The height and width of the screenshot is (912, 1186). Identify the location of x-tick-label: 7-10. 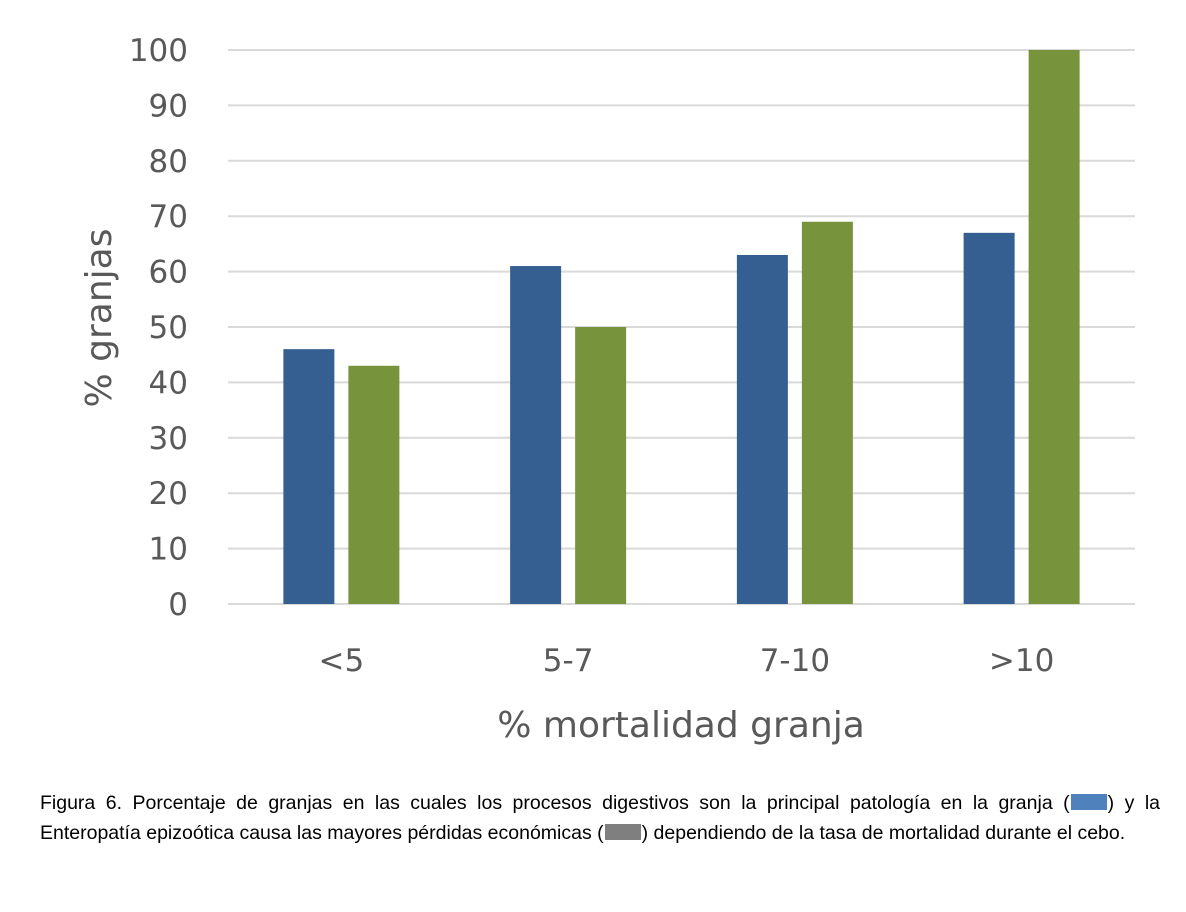
(795, 661).